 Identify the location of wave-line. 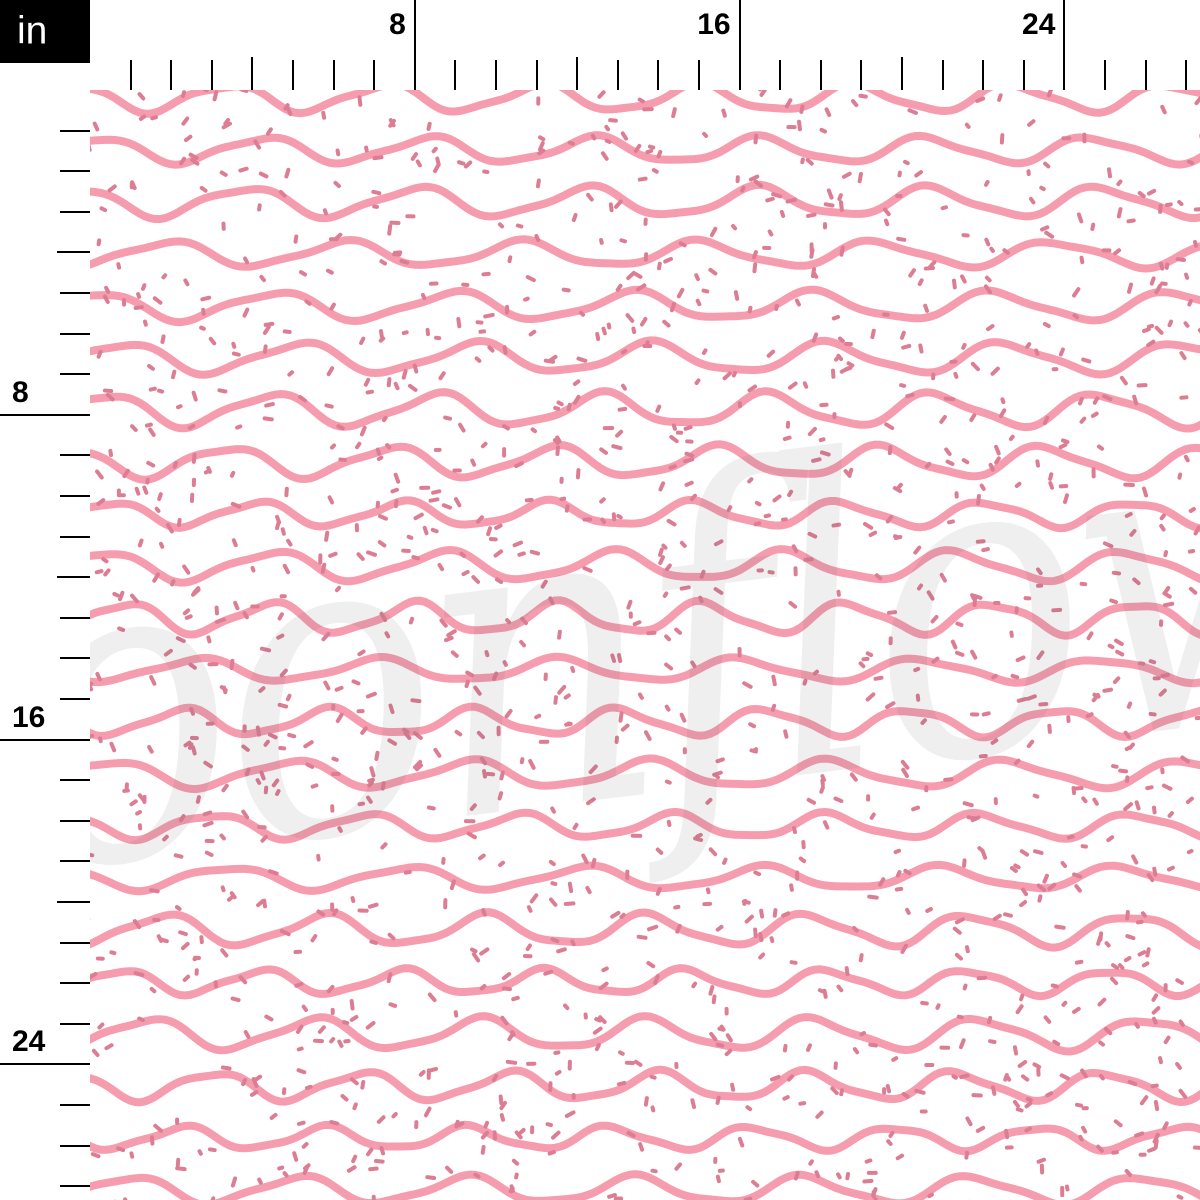
(645, 722).